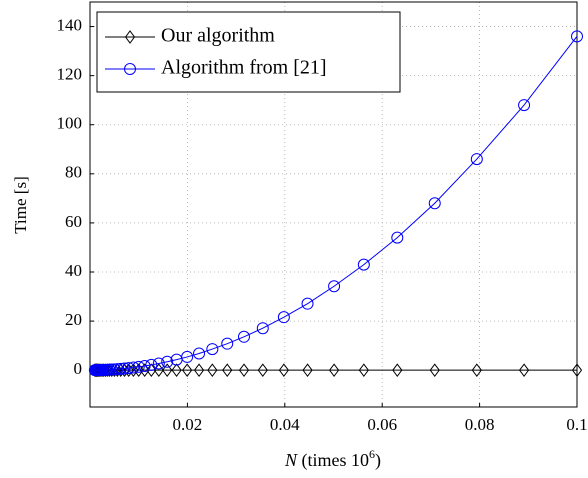 The width and height of the screenshot is (588, 478). What do you see at coordinates (244, 68) in the screenshot?
I see `legend-label: Algorithm from [21]` at bounding box center [244, 68].